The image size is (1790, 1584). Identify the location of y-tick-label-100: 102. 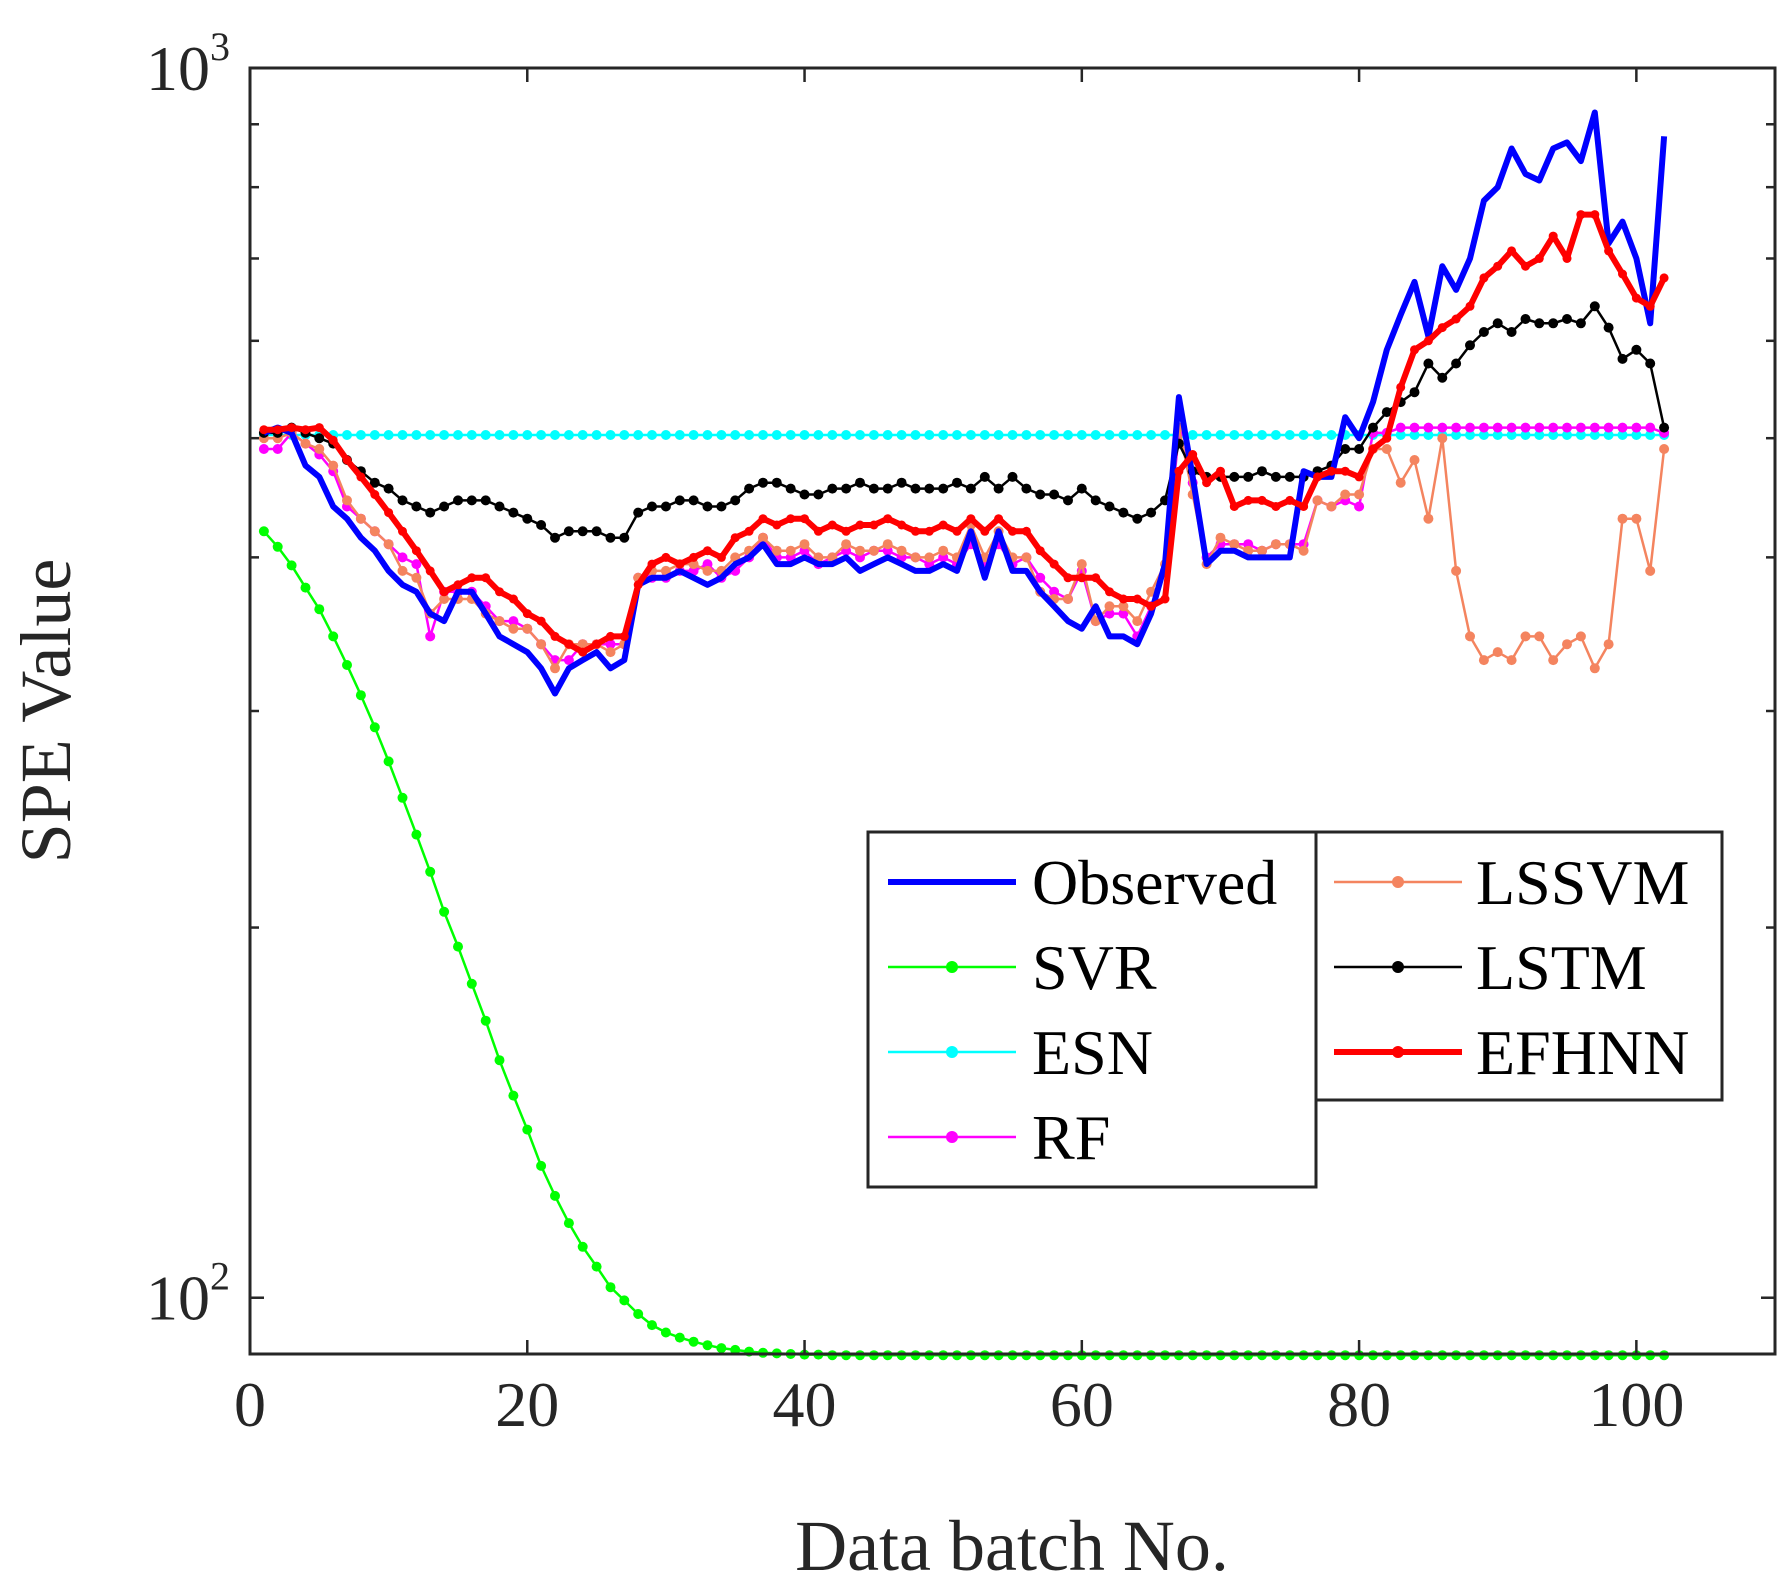
(188, 1294).